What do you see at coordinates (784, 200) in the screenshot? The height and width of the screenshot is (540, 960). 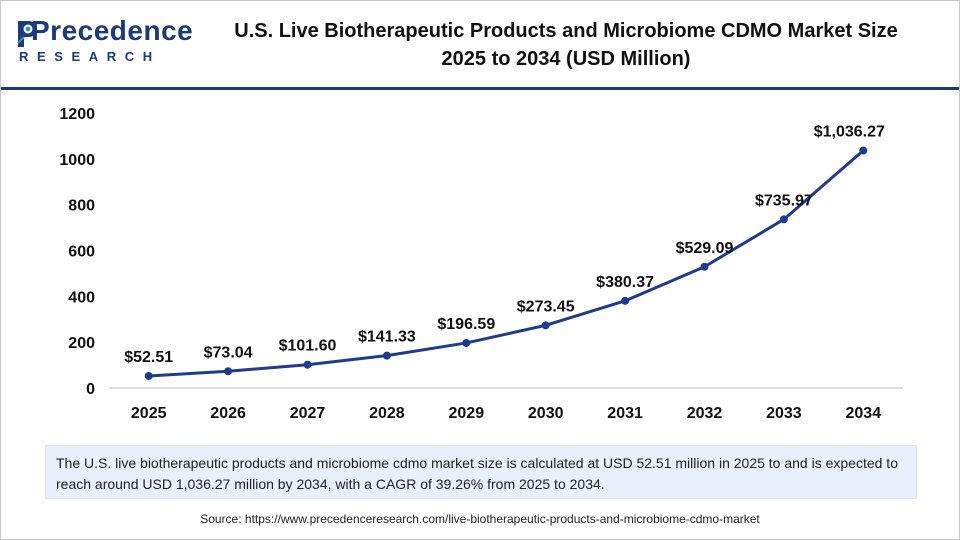 I see `data-label: $735.97` at bounding box center [784, 200].